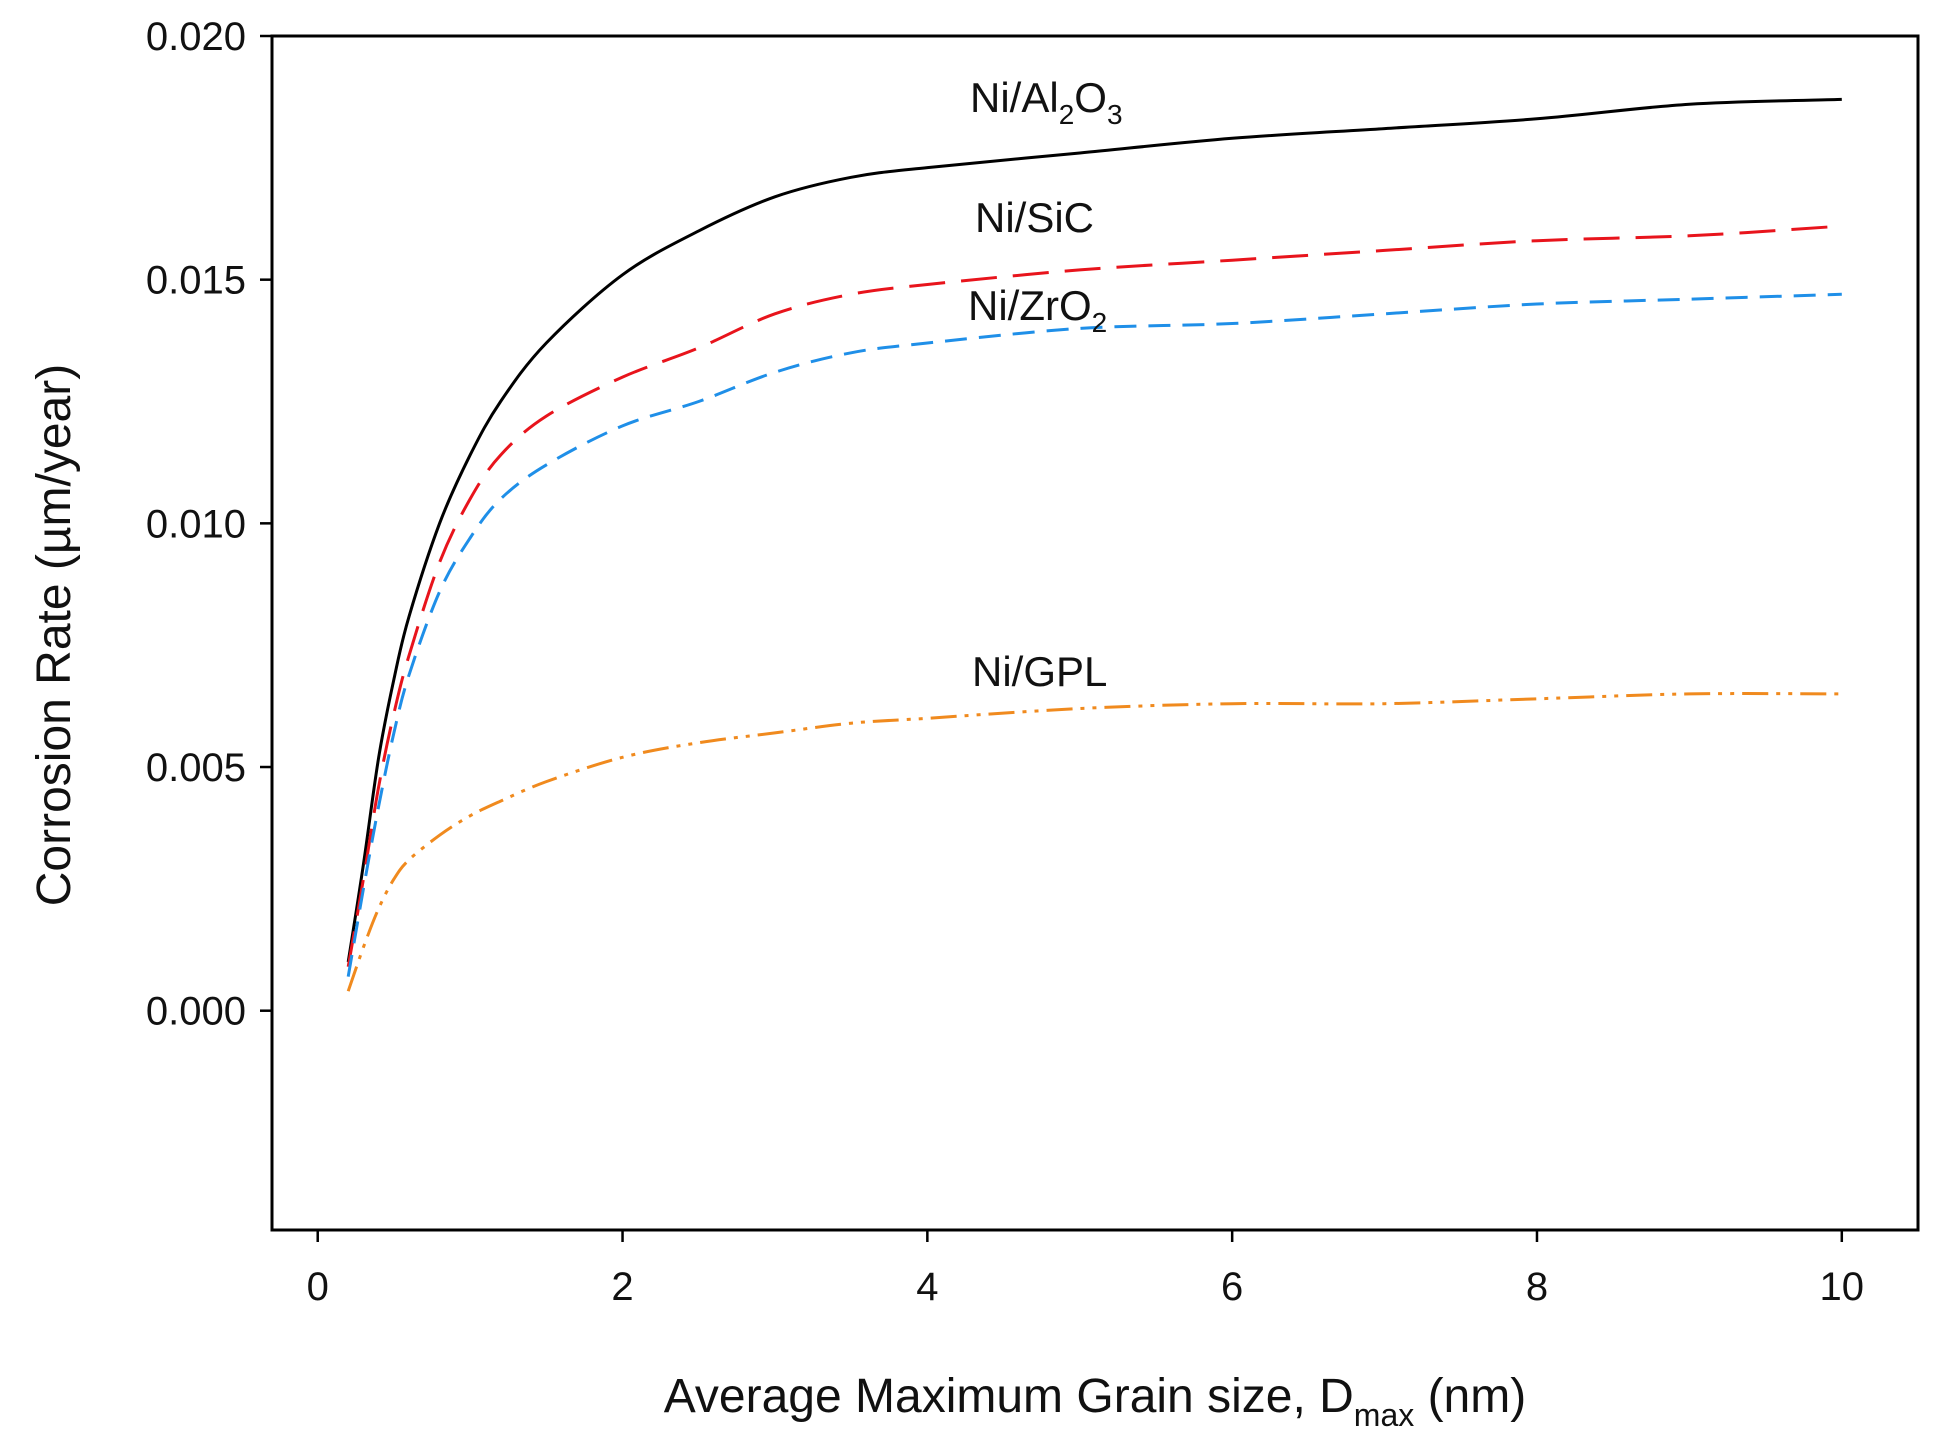  What do you see at coordinates (622, 1287) in the screenshot?
I see `x-tick-label: 2` at bounding box center [622, 1287].